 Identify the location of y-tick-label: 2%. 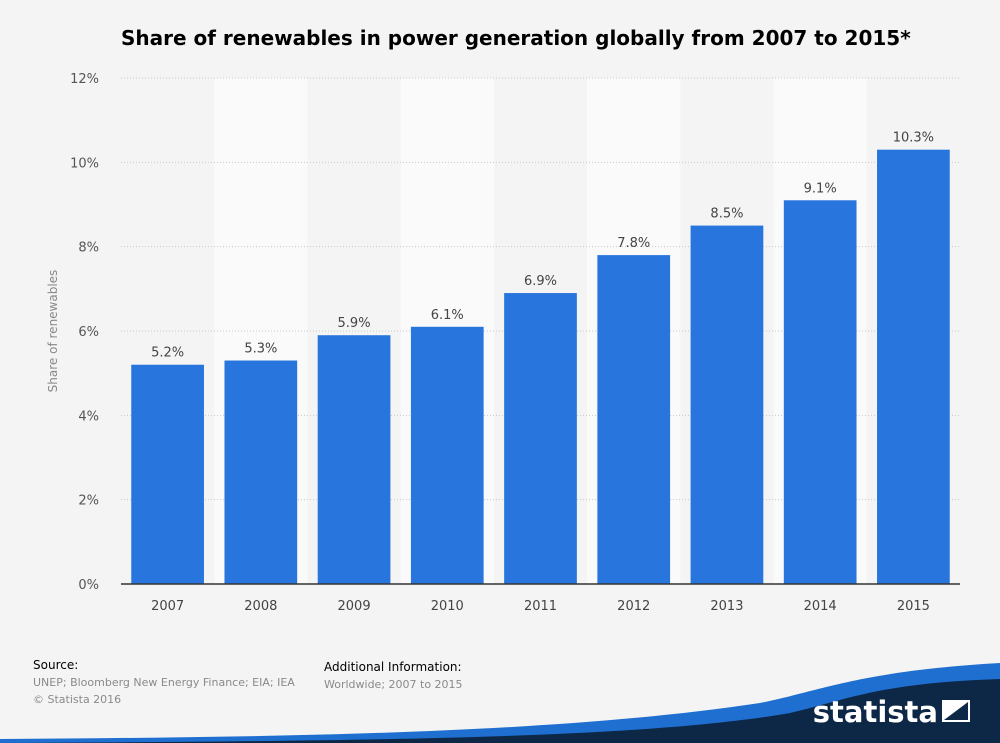
(88, 501).